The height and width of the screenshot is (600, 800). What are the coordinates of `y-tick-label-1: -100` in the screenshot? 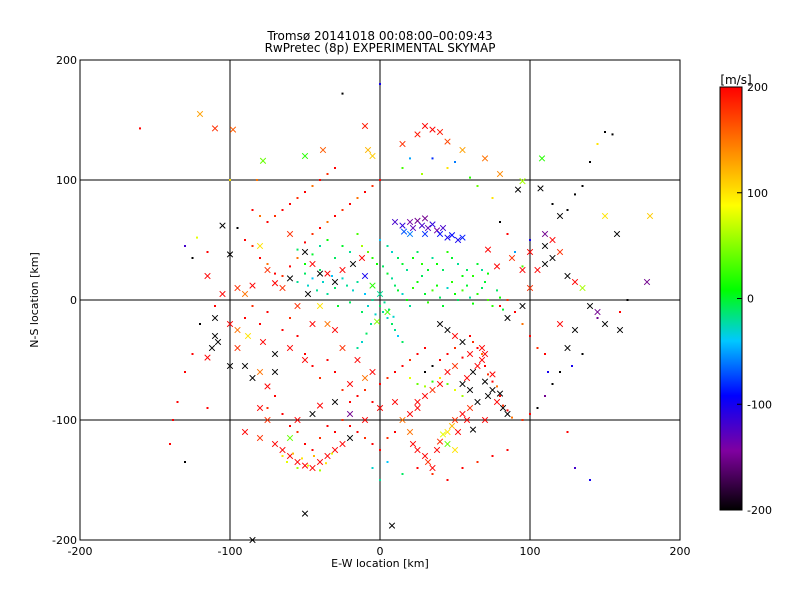 It's located at (64, 420).